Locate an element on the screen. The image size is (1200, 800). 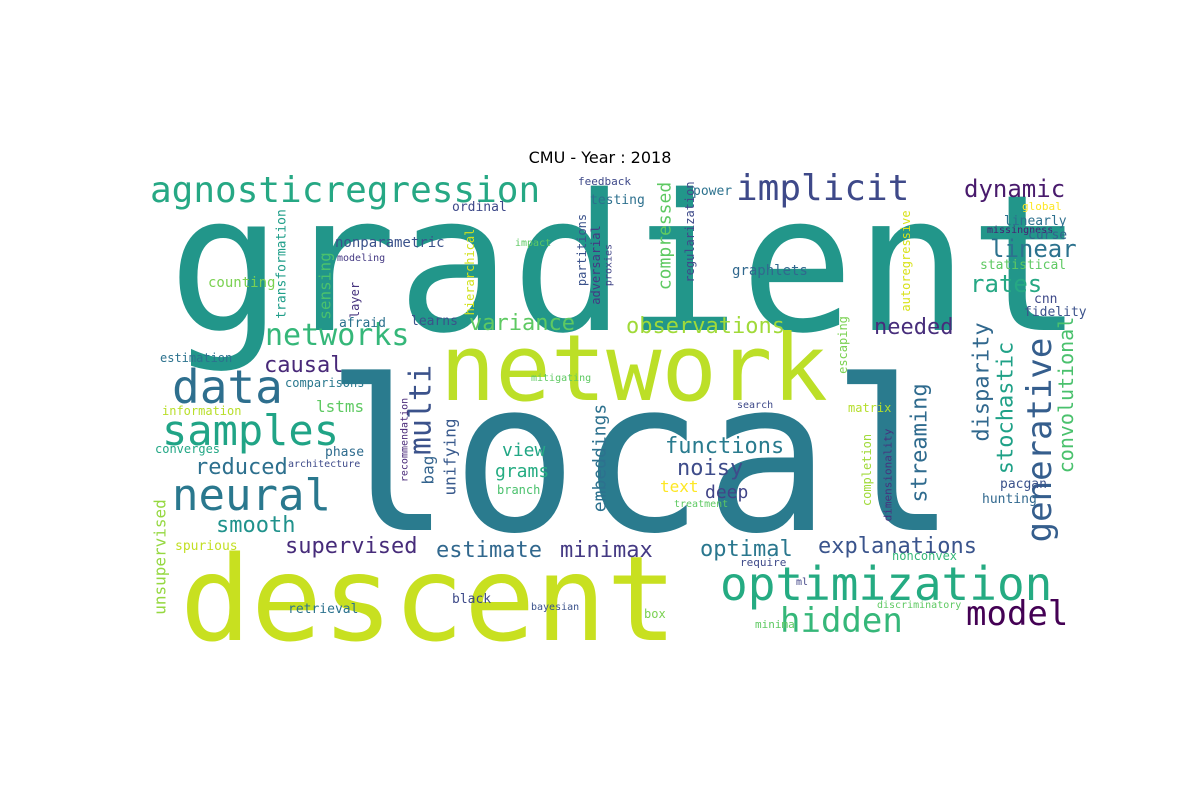
word-grams: grams is located at coordinates (522, 471).